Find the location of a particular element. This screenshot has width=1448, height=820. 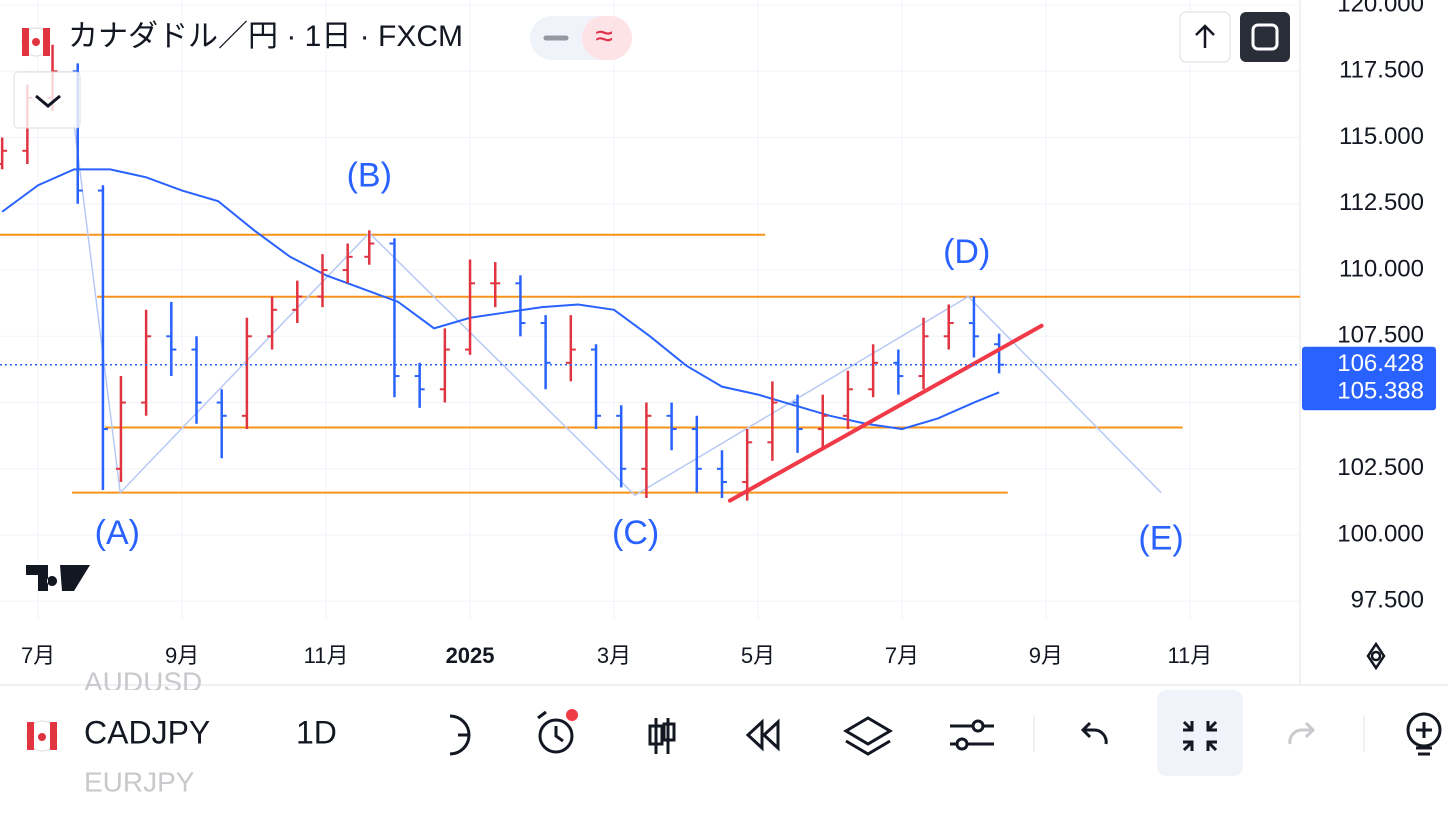

header-title: カナダドル／円 · 1日 · FXCM is located at coordinates (265, 36).